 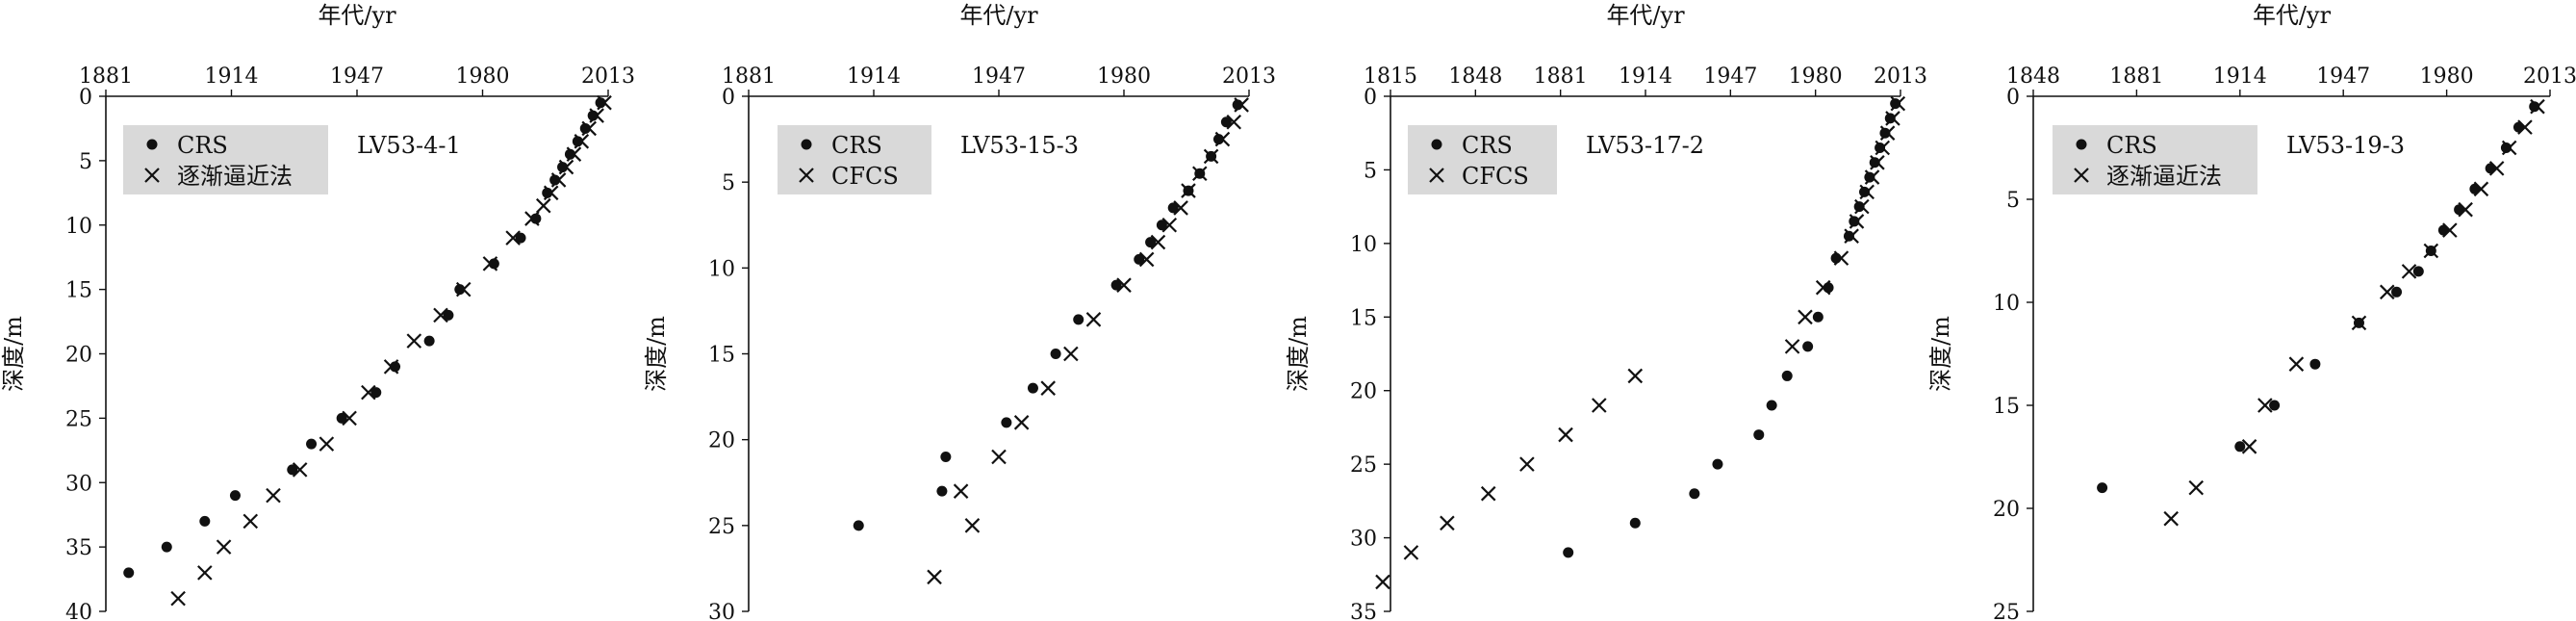 What do you see at coordinates (1019, 145) in the screenshot?
I see `sample-label: LV53-15-3` at bounding box center [1019, 145].